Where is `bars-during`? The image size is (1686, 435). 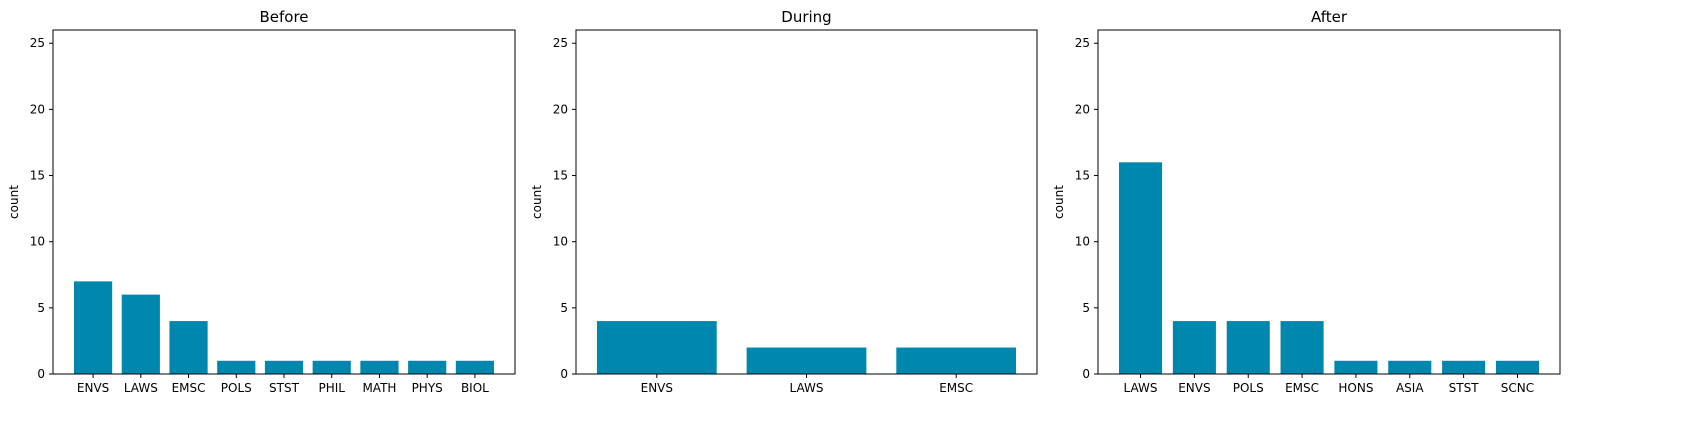
bars-during is located at coordinates (806, 347).